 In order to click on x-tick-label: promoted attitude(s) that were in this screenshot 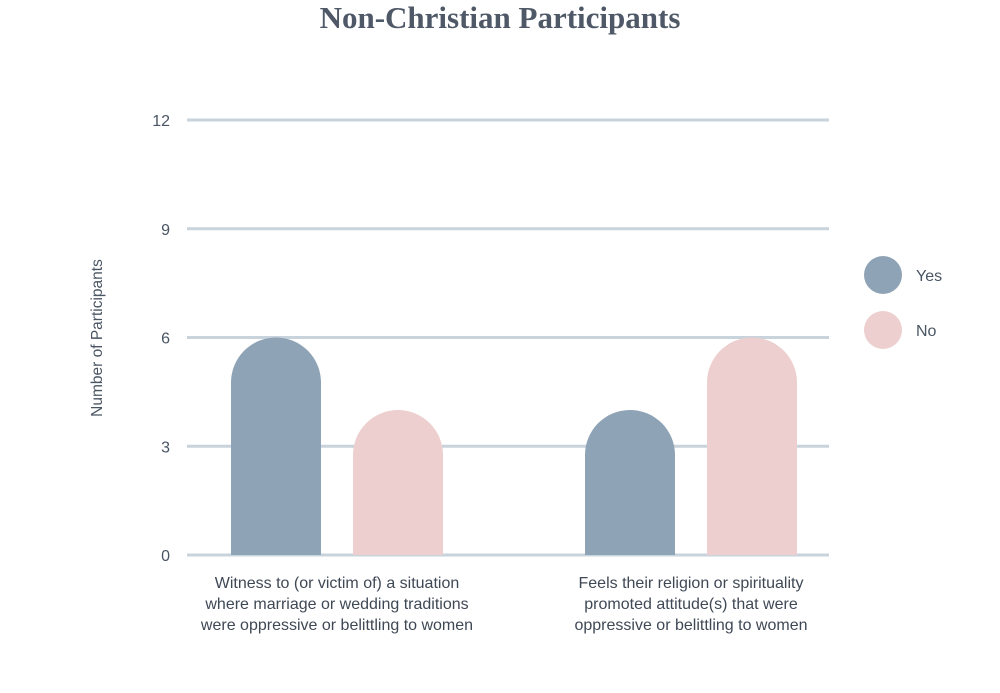, I will do `click(691, 604)`.